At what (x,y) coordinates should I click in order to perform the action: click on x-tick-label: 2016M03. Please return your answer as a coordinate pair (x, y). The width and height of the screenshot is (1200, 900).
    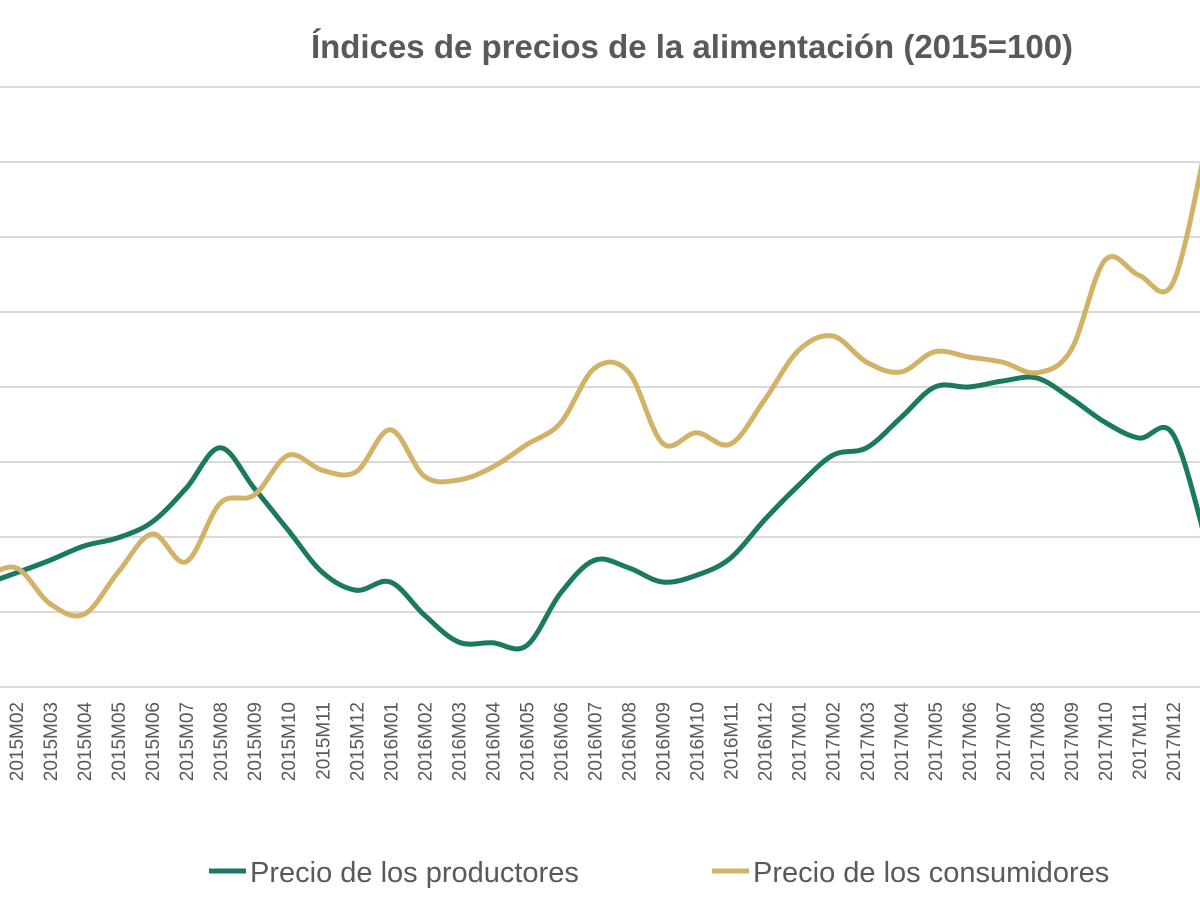
    Looking at the image, I should click on (459, 741).